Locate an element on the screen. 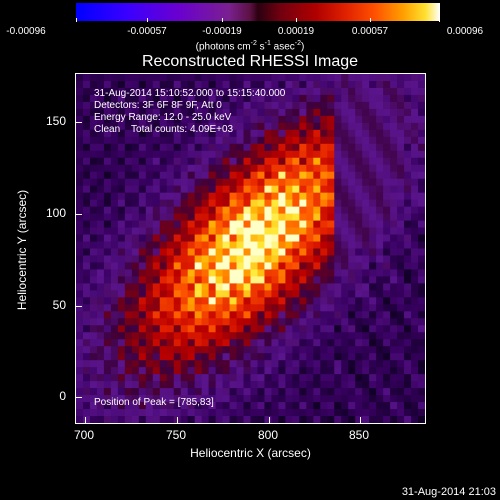 The width and height of the screenshot is (500, 500). y-tick-50: 50 is located at coordinates (59, 305).